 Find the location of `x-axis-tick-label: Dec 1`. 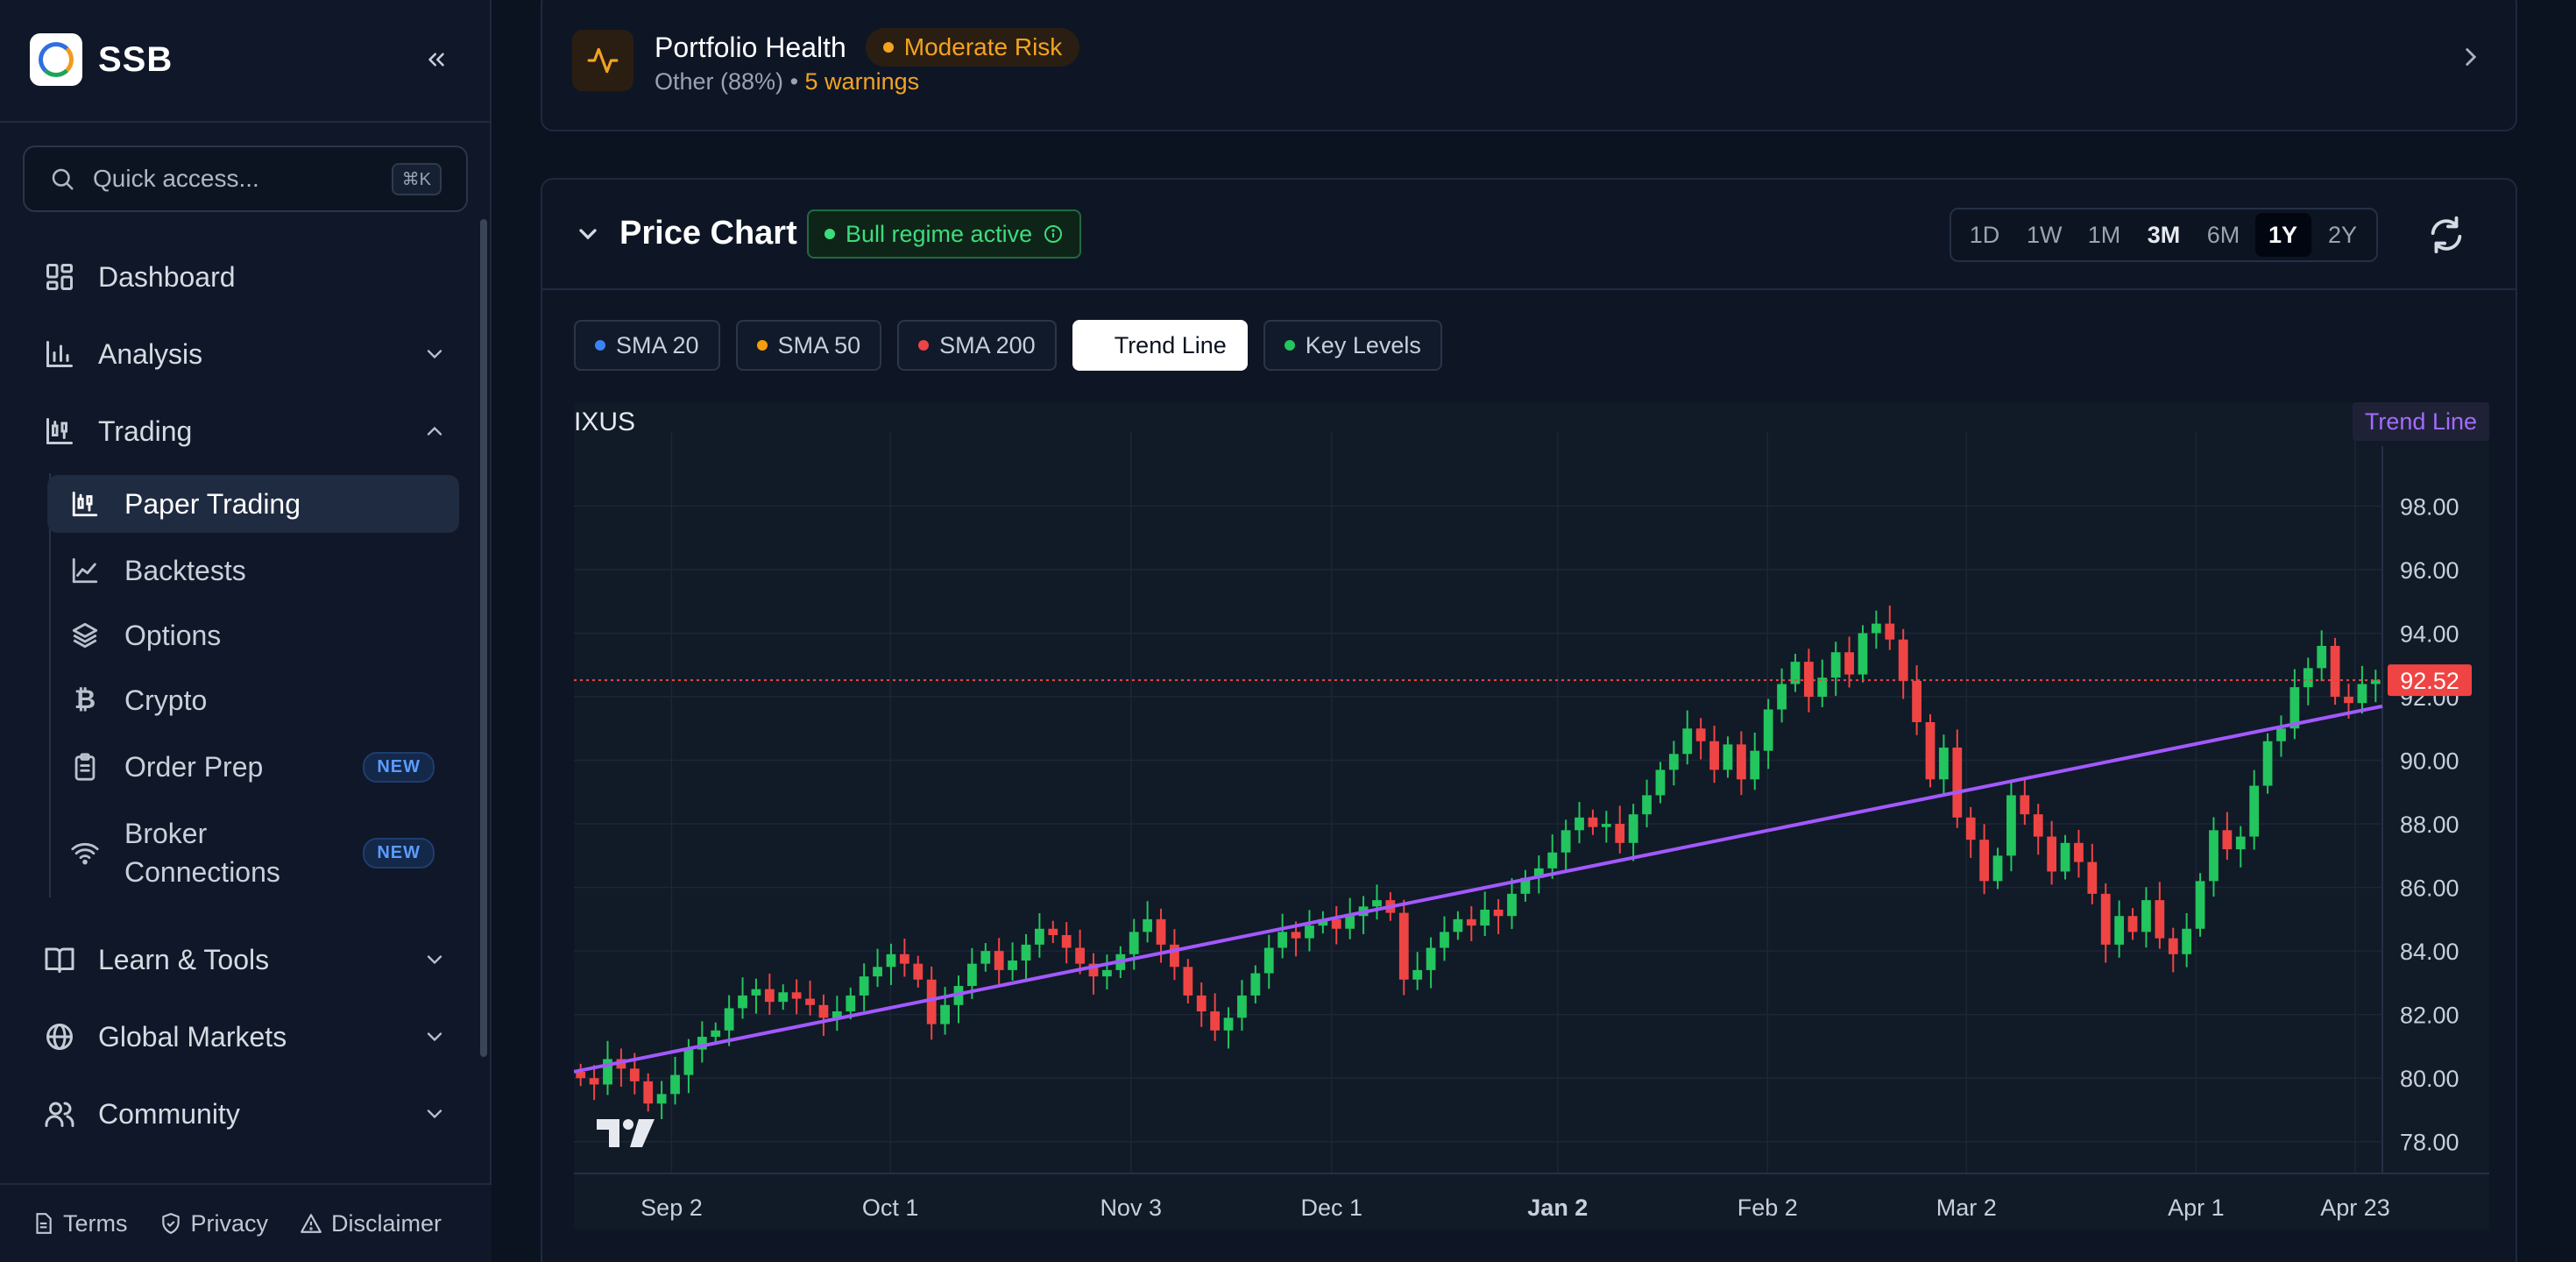

x-axis-tick-label: Dec 1 is located at coordinates (1332, 1208).